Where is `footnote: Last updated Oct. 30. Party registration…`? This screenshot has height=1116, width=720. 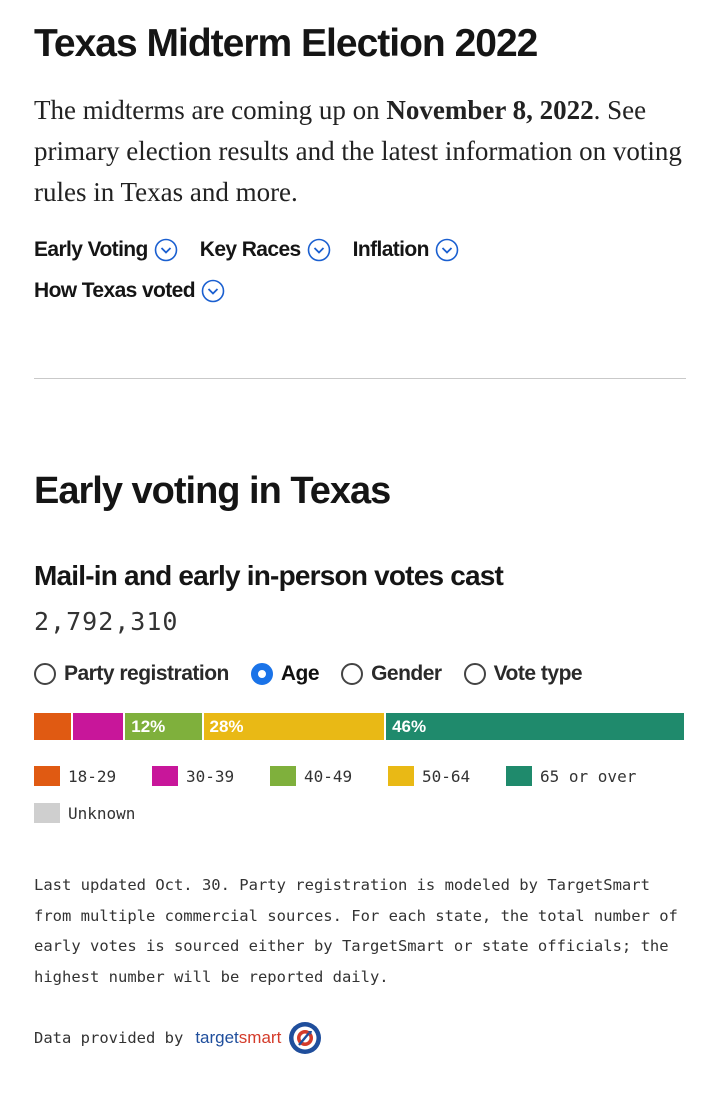 footnote: Last updated Oct. 30. Party registration… is located at coordinates (356, 931).